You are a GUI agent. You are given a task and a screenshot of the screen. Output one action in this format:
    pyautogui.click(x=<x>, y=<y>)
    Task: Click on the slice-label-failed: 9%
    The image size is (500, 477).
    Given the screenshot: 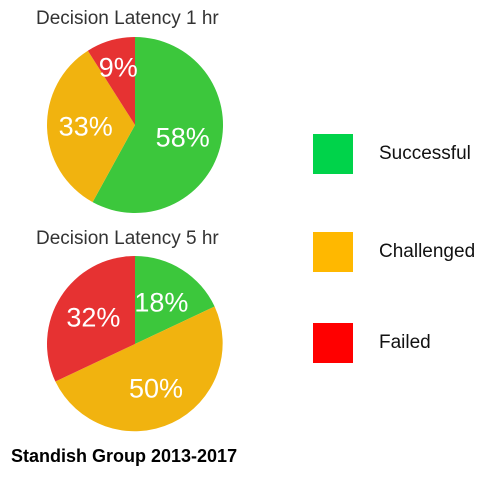 What is the action you would take?
    pyautogui.click(x=118, y=68)
    